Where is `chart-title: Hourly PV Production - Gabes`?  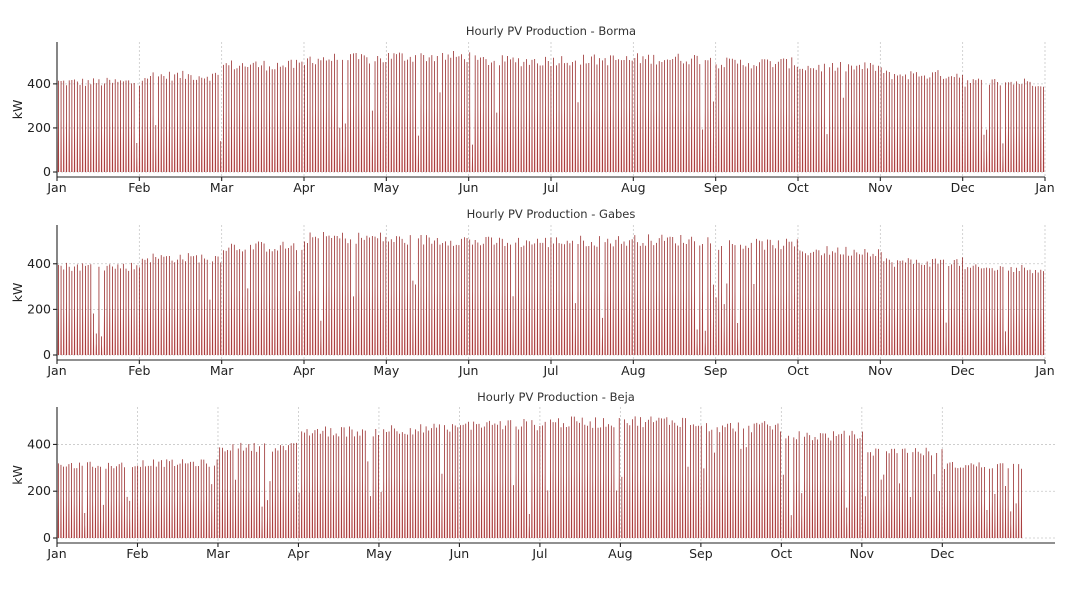
chart-title: Hourly PV Production - Gabes is located at coordinates (551, 214).